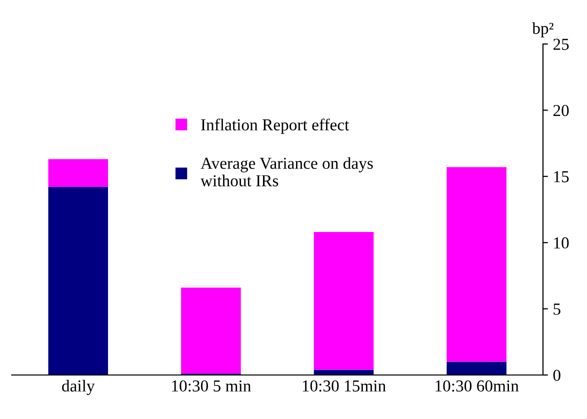 Image resolution: width=587 pixels, height=419 pixels. I want to click on x-tick-label: 10:30 5 min, so click(211, 386).